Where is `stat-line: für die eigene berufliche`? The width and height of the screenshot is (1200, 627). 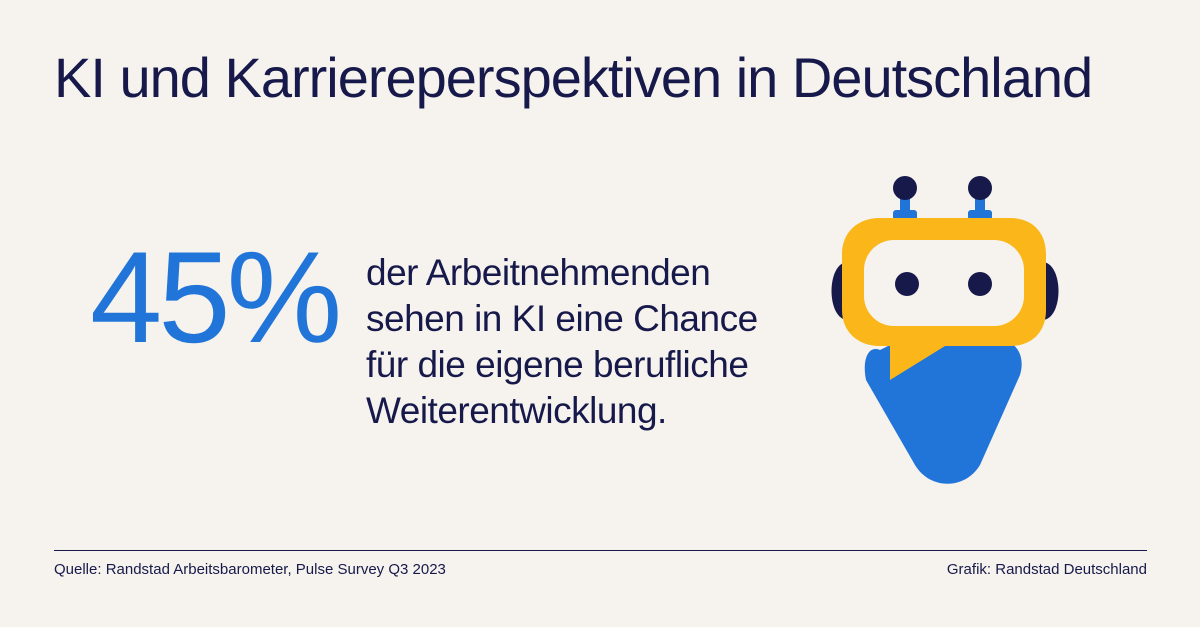 stat-line: für die eigene berufliche is located at coordinates (557, 364).